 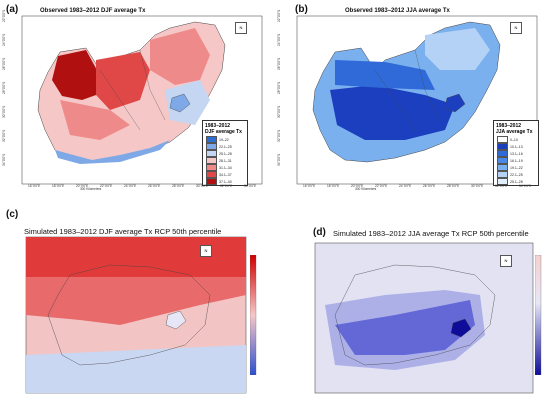 I want to click on sea-cool, so click(x=136, y=369).